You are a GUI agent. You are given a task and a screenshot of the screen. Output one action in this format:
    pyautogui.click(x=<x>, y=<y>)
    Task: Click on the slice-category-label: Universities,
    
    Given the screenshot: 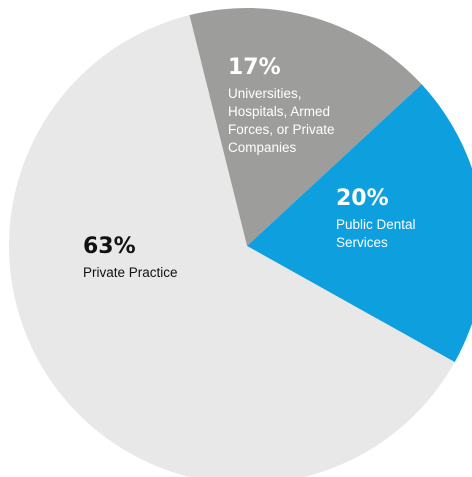 What is the action you would take?
    pyautogui.click(x=265, y=93)
    